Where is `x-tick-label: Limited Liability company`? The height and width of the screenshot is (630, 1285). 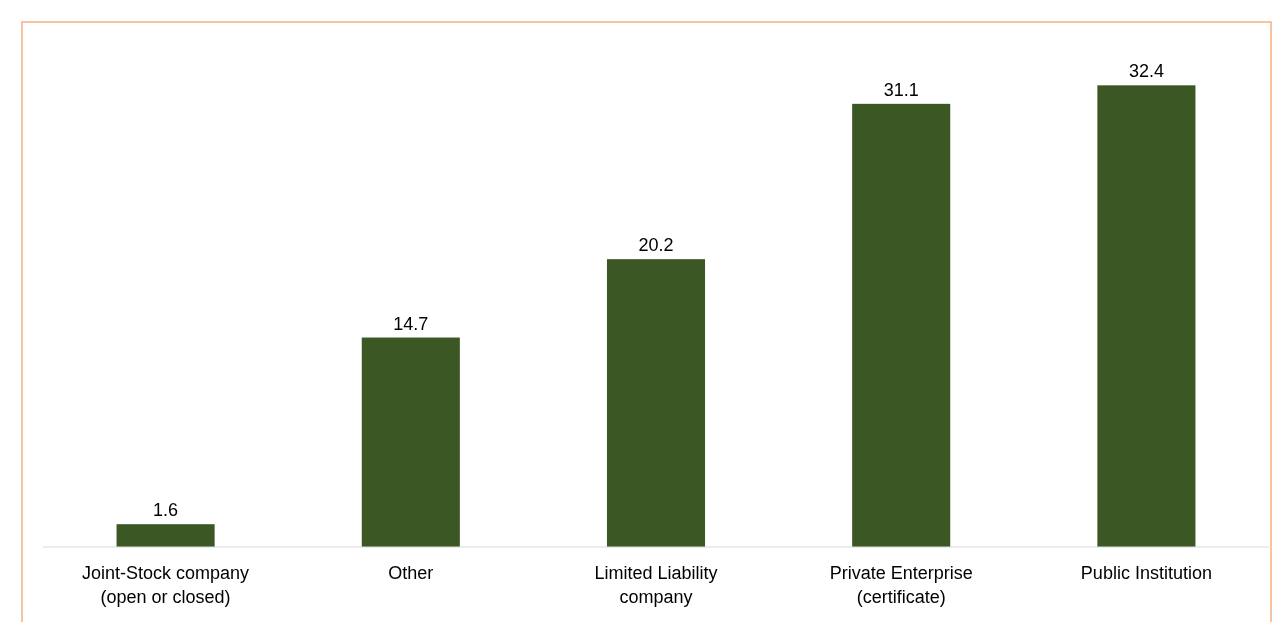 x-tick-label: Limited Liability company is located at coordinates (656, 585).